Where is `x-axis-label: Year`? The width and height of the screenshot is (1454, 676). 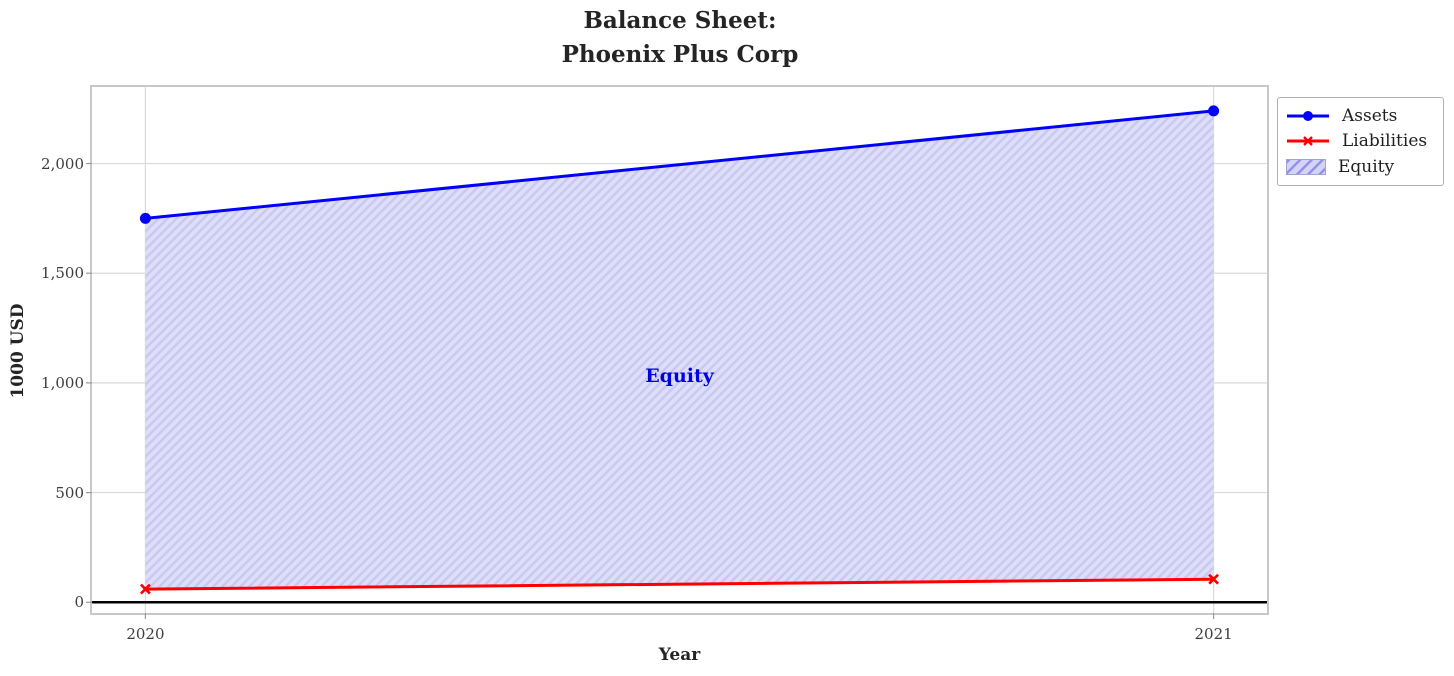
x-axis-label: Year is located at coordinates (679, 655).